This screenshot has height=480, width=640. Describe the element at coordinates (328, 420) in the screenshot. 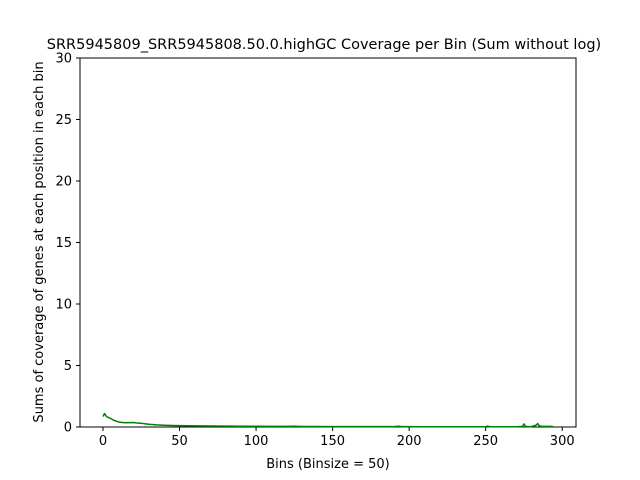

I see `series-line` at that location.